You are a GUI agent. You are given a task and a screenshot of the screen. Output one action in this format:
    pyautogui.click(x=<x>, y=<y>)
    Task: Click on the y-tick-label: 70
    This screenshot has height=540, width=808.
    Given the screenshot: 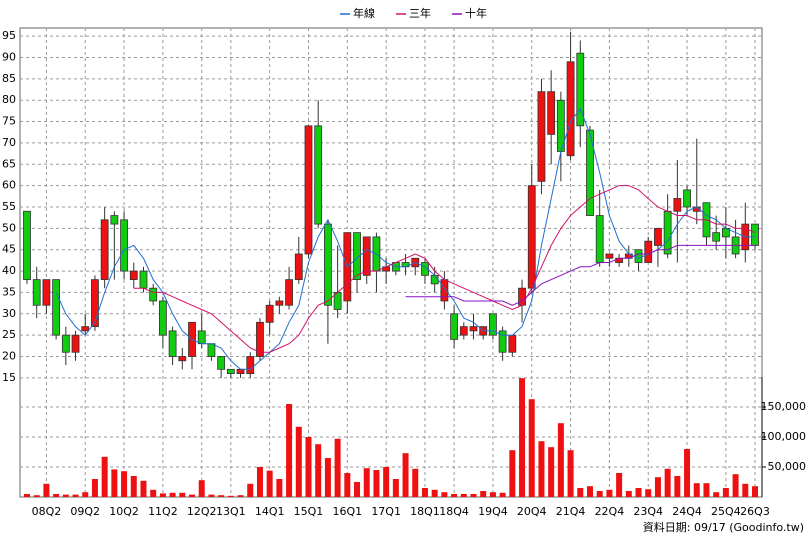 What is the action you would take?
    pyautogui.click(x=9, y=142)
    